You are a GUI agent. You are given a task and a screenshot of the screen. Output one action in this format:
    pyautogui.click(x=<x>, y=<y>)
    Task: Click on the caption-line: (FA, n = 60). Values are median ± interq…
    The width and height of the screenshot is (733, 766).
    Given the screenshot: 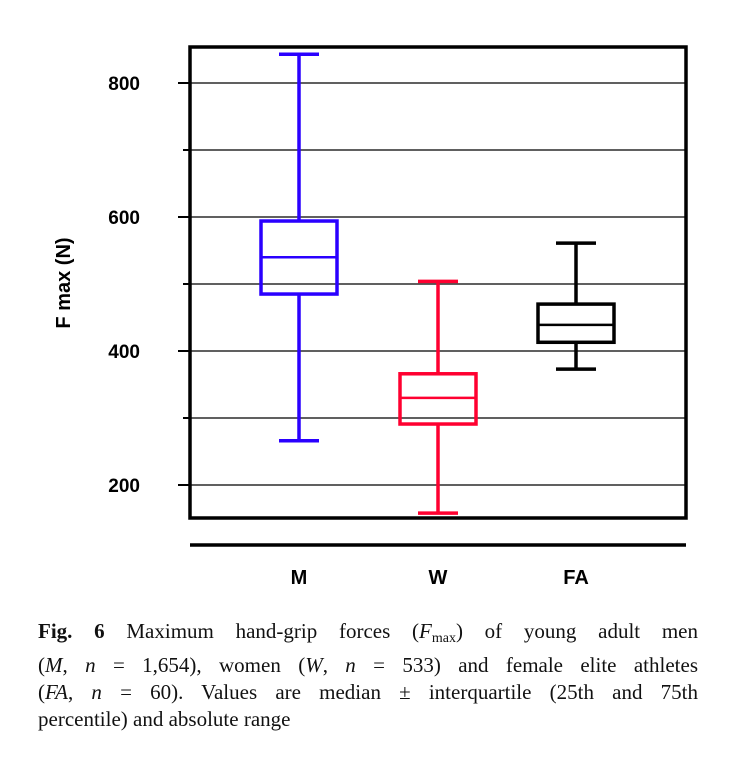 What is the action you would take?
    pyautogui.click(x=368, y=692)
    